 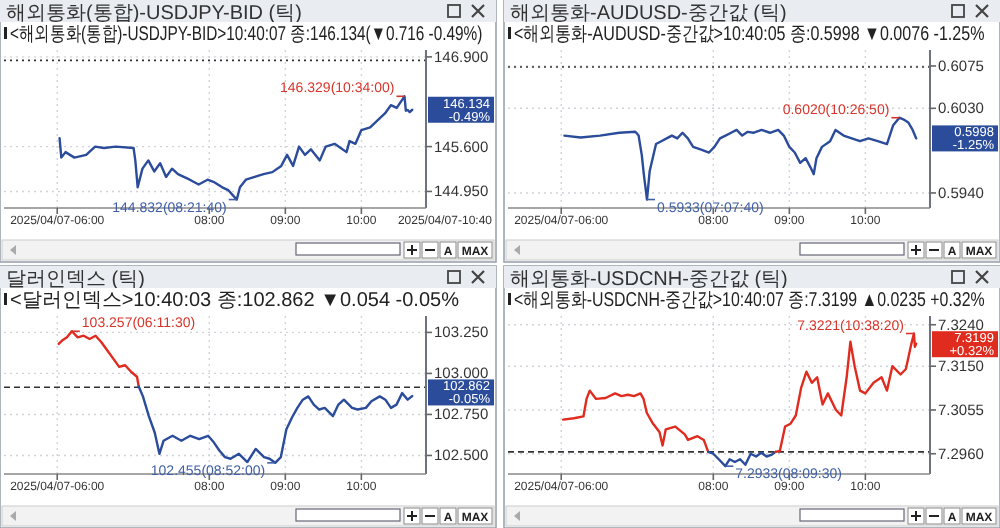 What do you see at coordinates (235, 301) in the screenshot?
I see `chart-subtitle: <달러인덱스>10:40:03 종:102.862 ▼0.054 -0.05%` at bounding box center [235, 301].